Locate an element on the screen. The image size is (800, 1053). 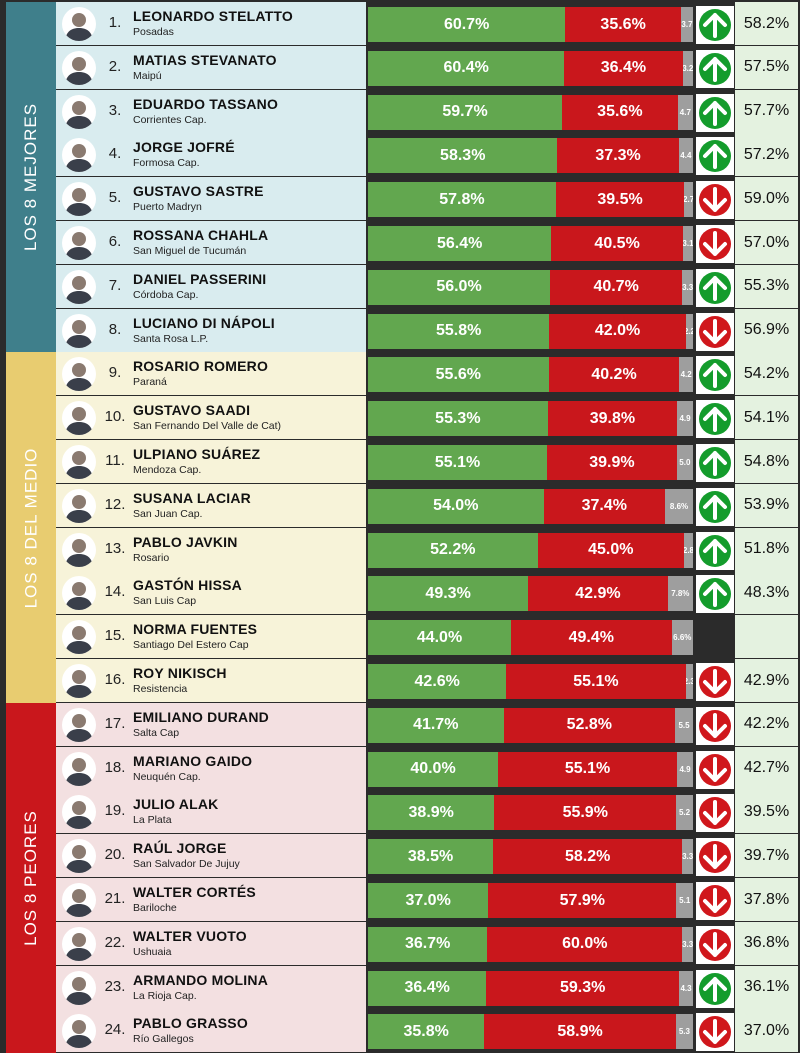
previous-value: 54.2% is located at coordinates (766, 374).